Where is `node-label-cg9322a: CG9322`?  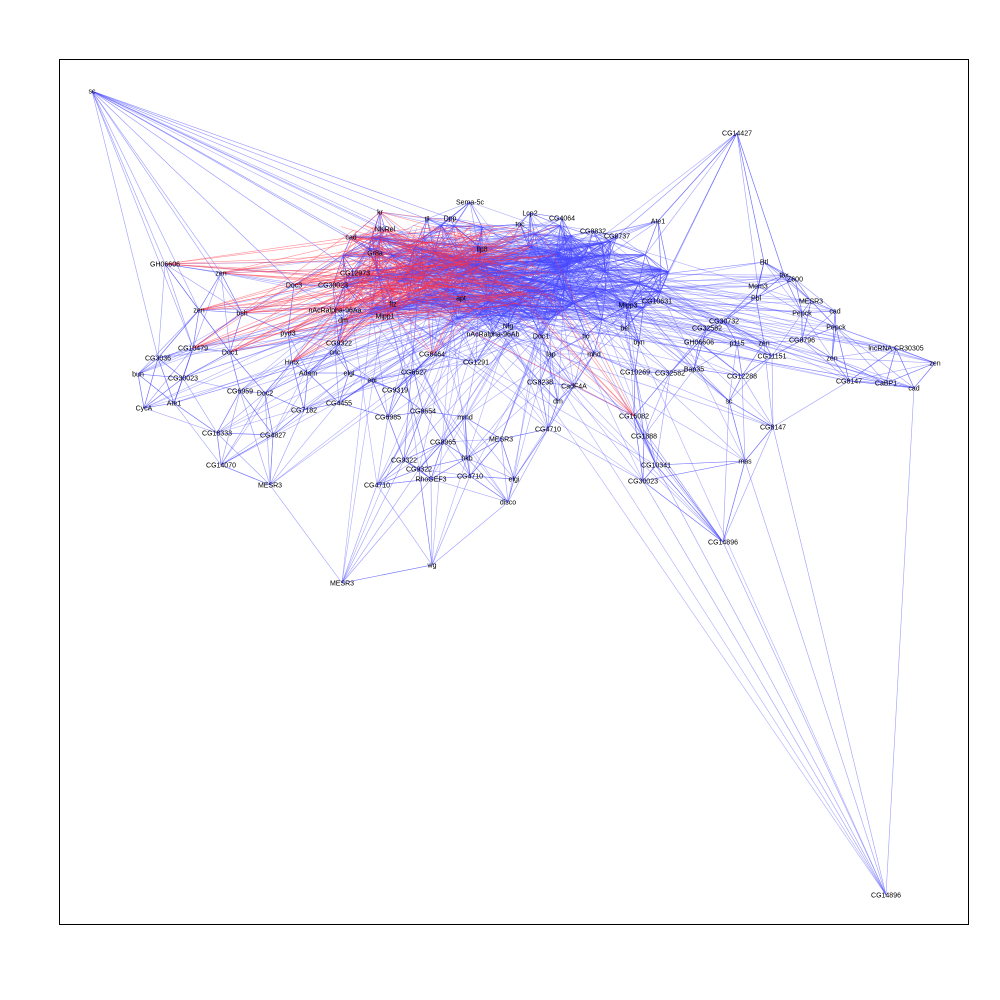 node-label-cg9322a: CG9322 is located at coordinates (404, 461).